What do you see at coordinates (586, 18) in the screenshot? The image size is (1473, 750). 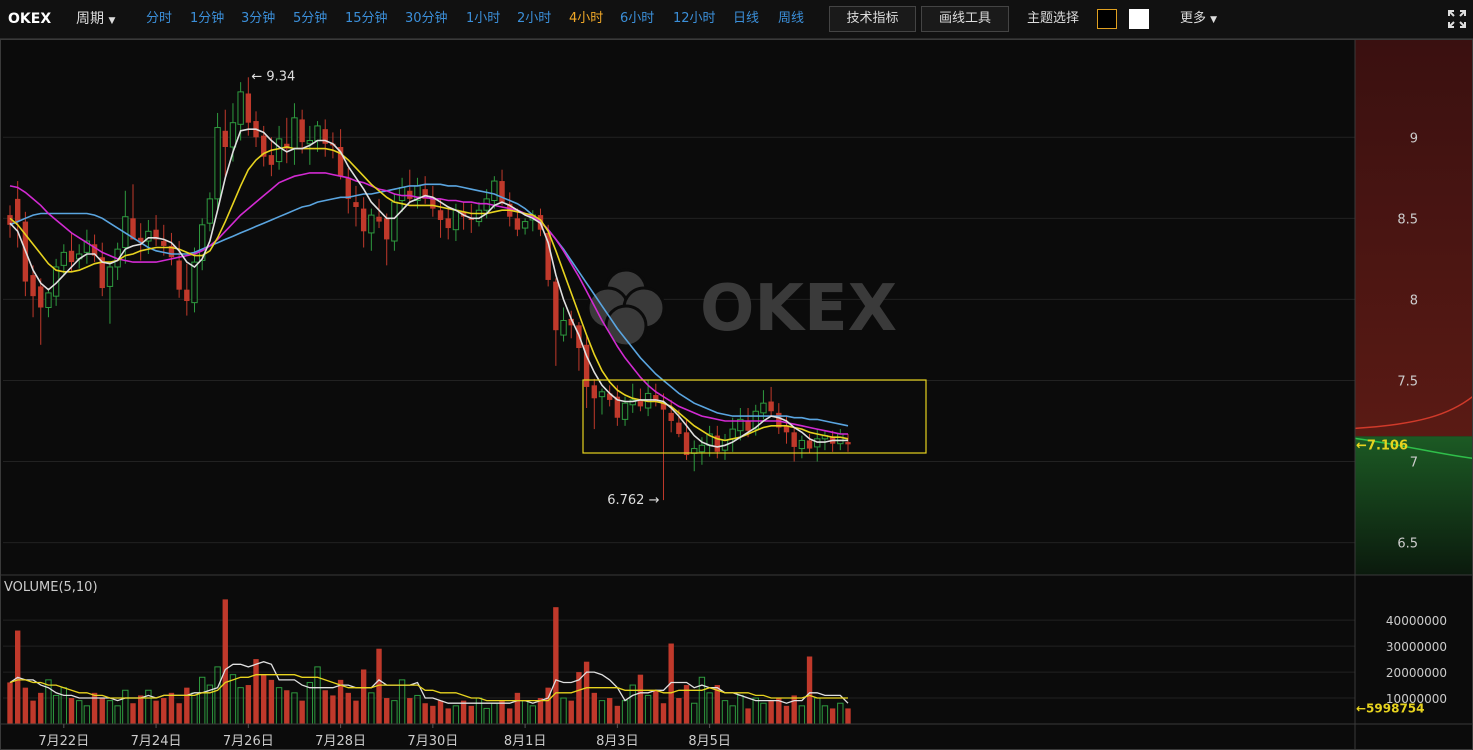 I see `tab-4hour: 4小时` at bounding box center [586, 18].